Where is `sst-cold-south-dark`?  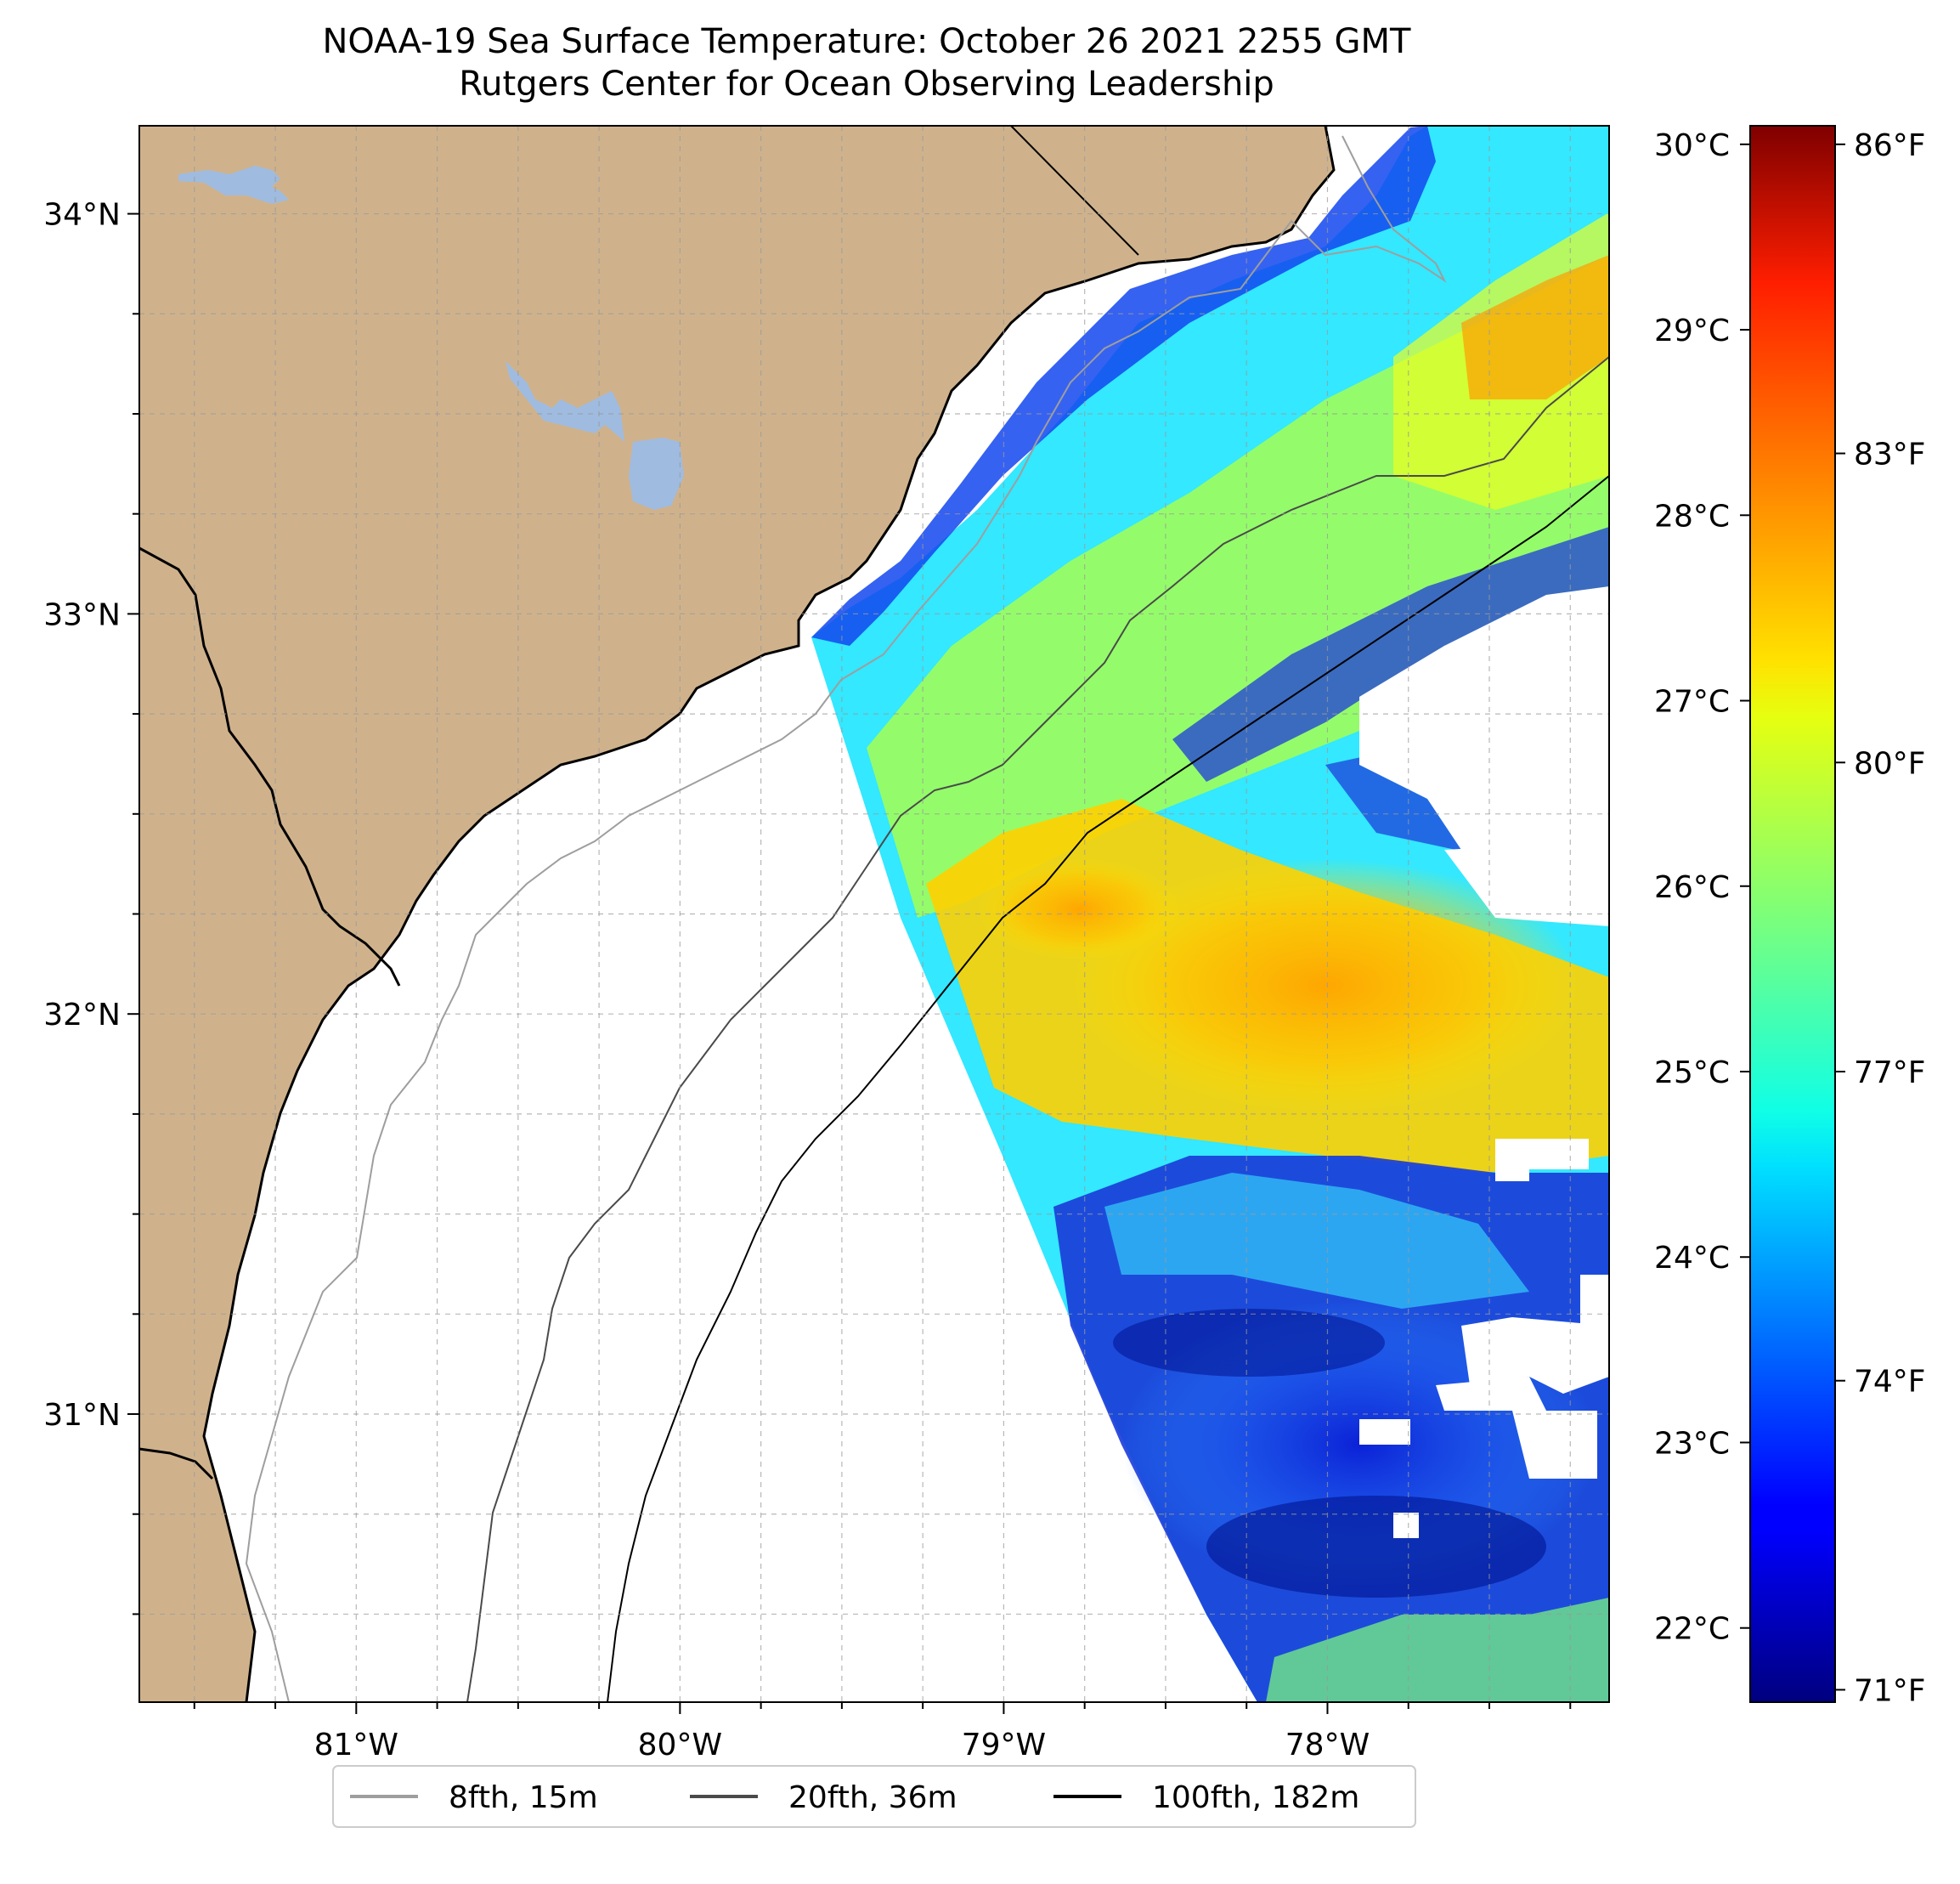
sst-cold-south-dark is located at coordinates (1376, 1547).